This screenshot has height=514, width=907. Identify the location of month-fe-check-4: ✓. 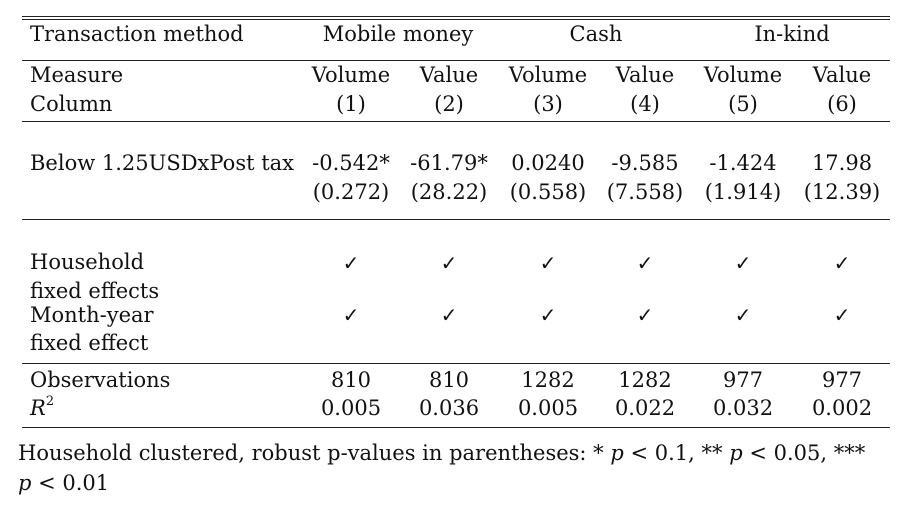
(645, 315).